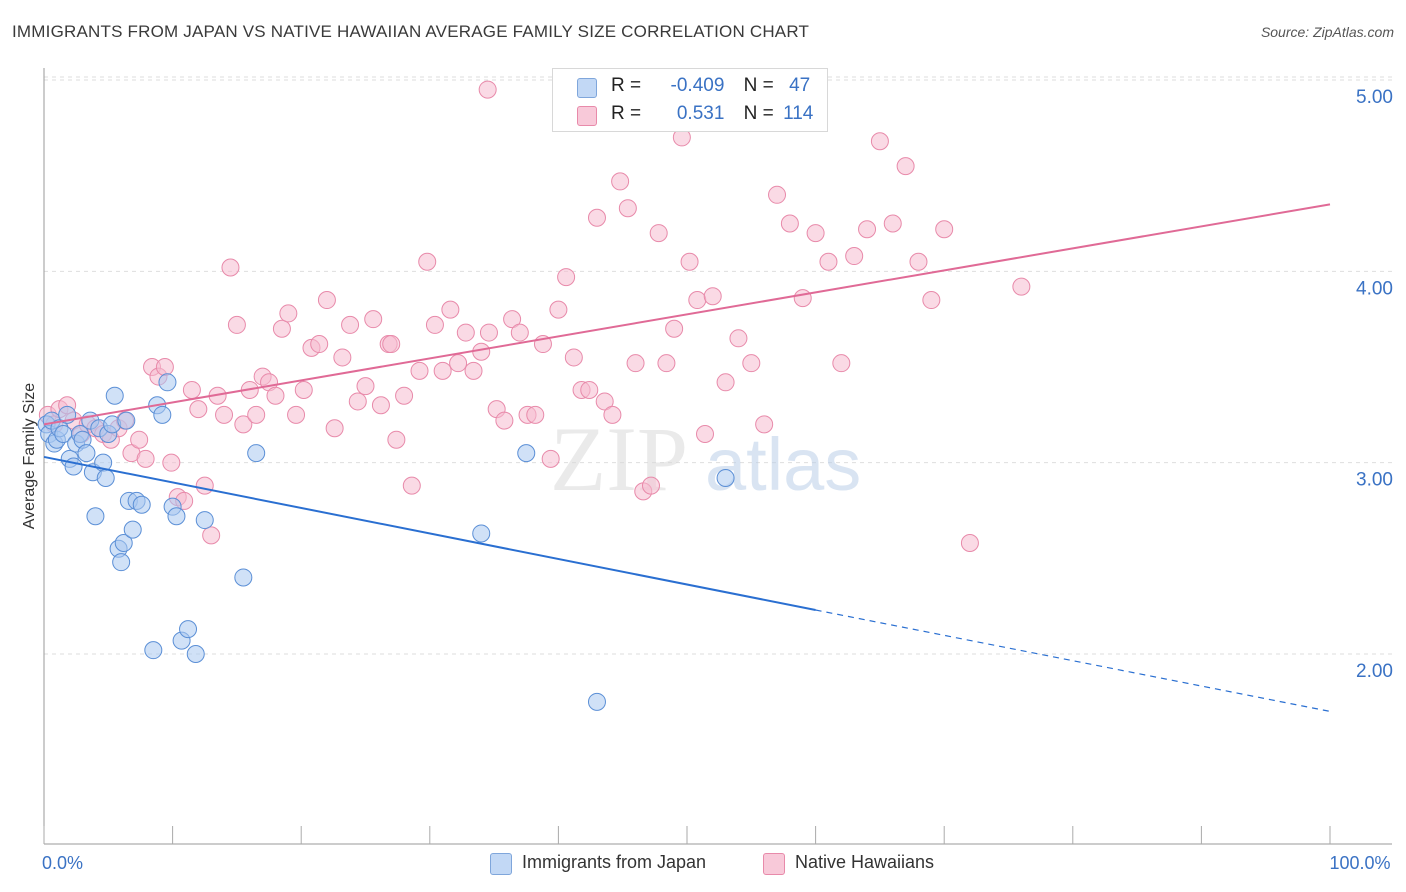  Describe the element at coordinates (62, 863) in the screenshot. I see `x-tick-label: 0.0%` at that location.